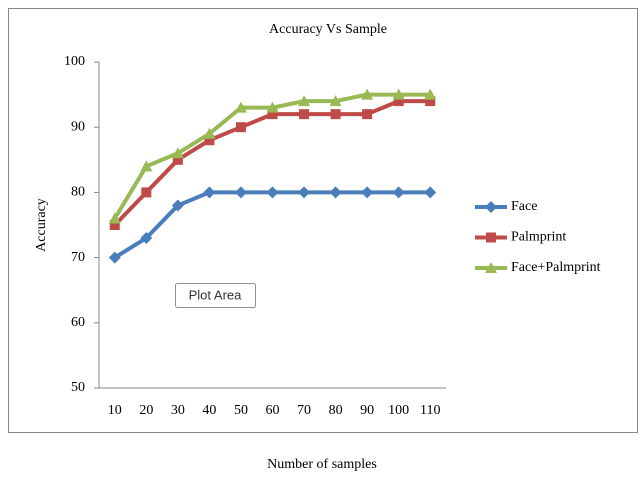  Describe the element at coordinates (328, 29) in the screenshot. I see `chart-title: Accuracy Vs Sample` at that location.